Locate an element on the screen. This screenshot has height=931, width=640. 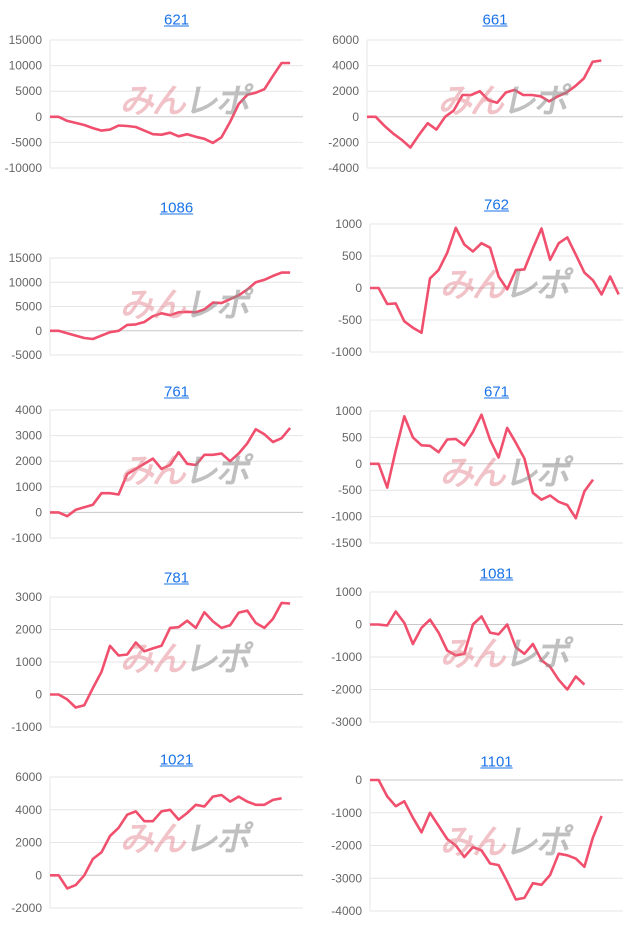
chart-762: 1000 500 0 -500 -1000 is located at coordinates (477, 288).